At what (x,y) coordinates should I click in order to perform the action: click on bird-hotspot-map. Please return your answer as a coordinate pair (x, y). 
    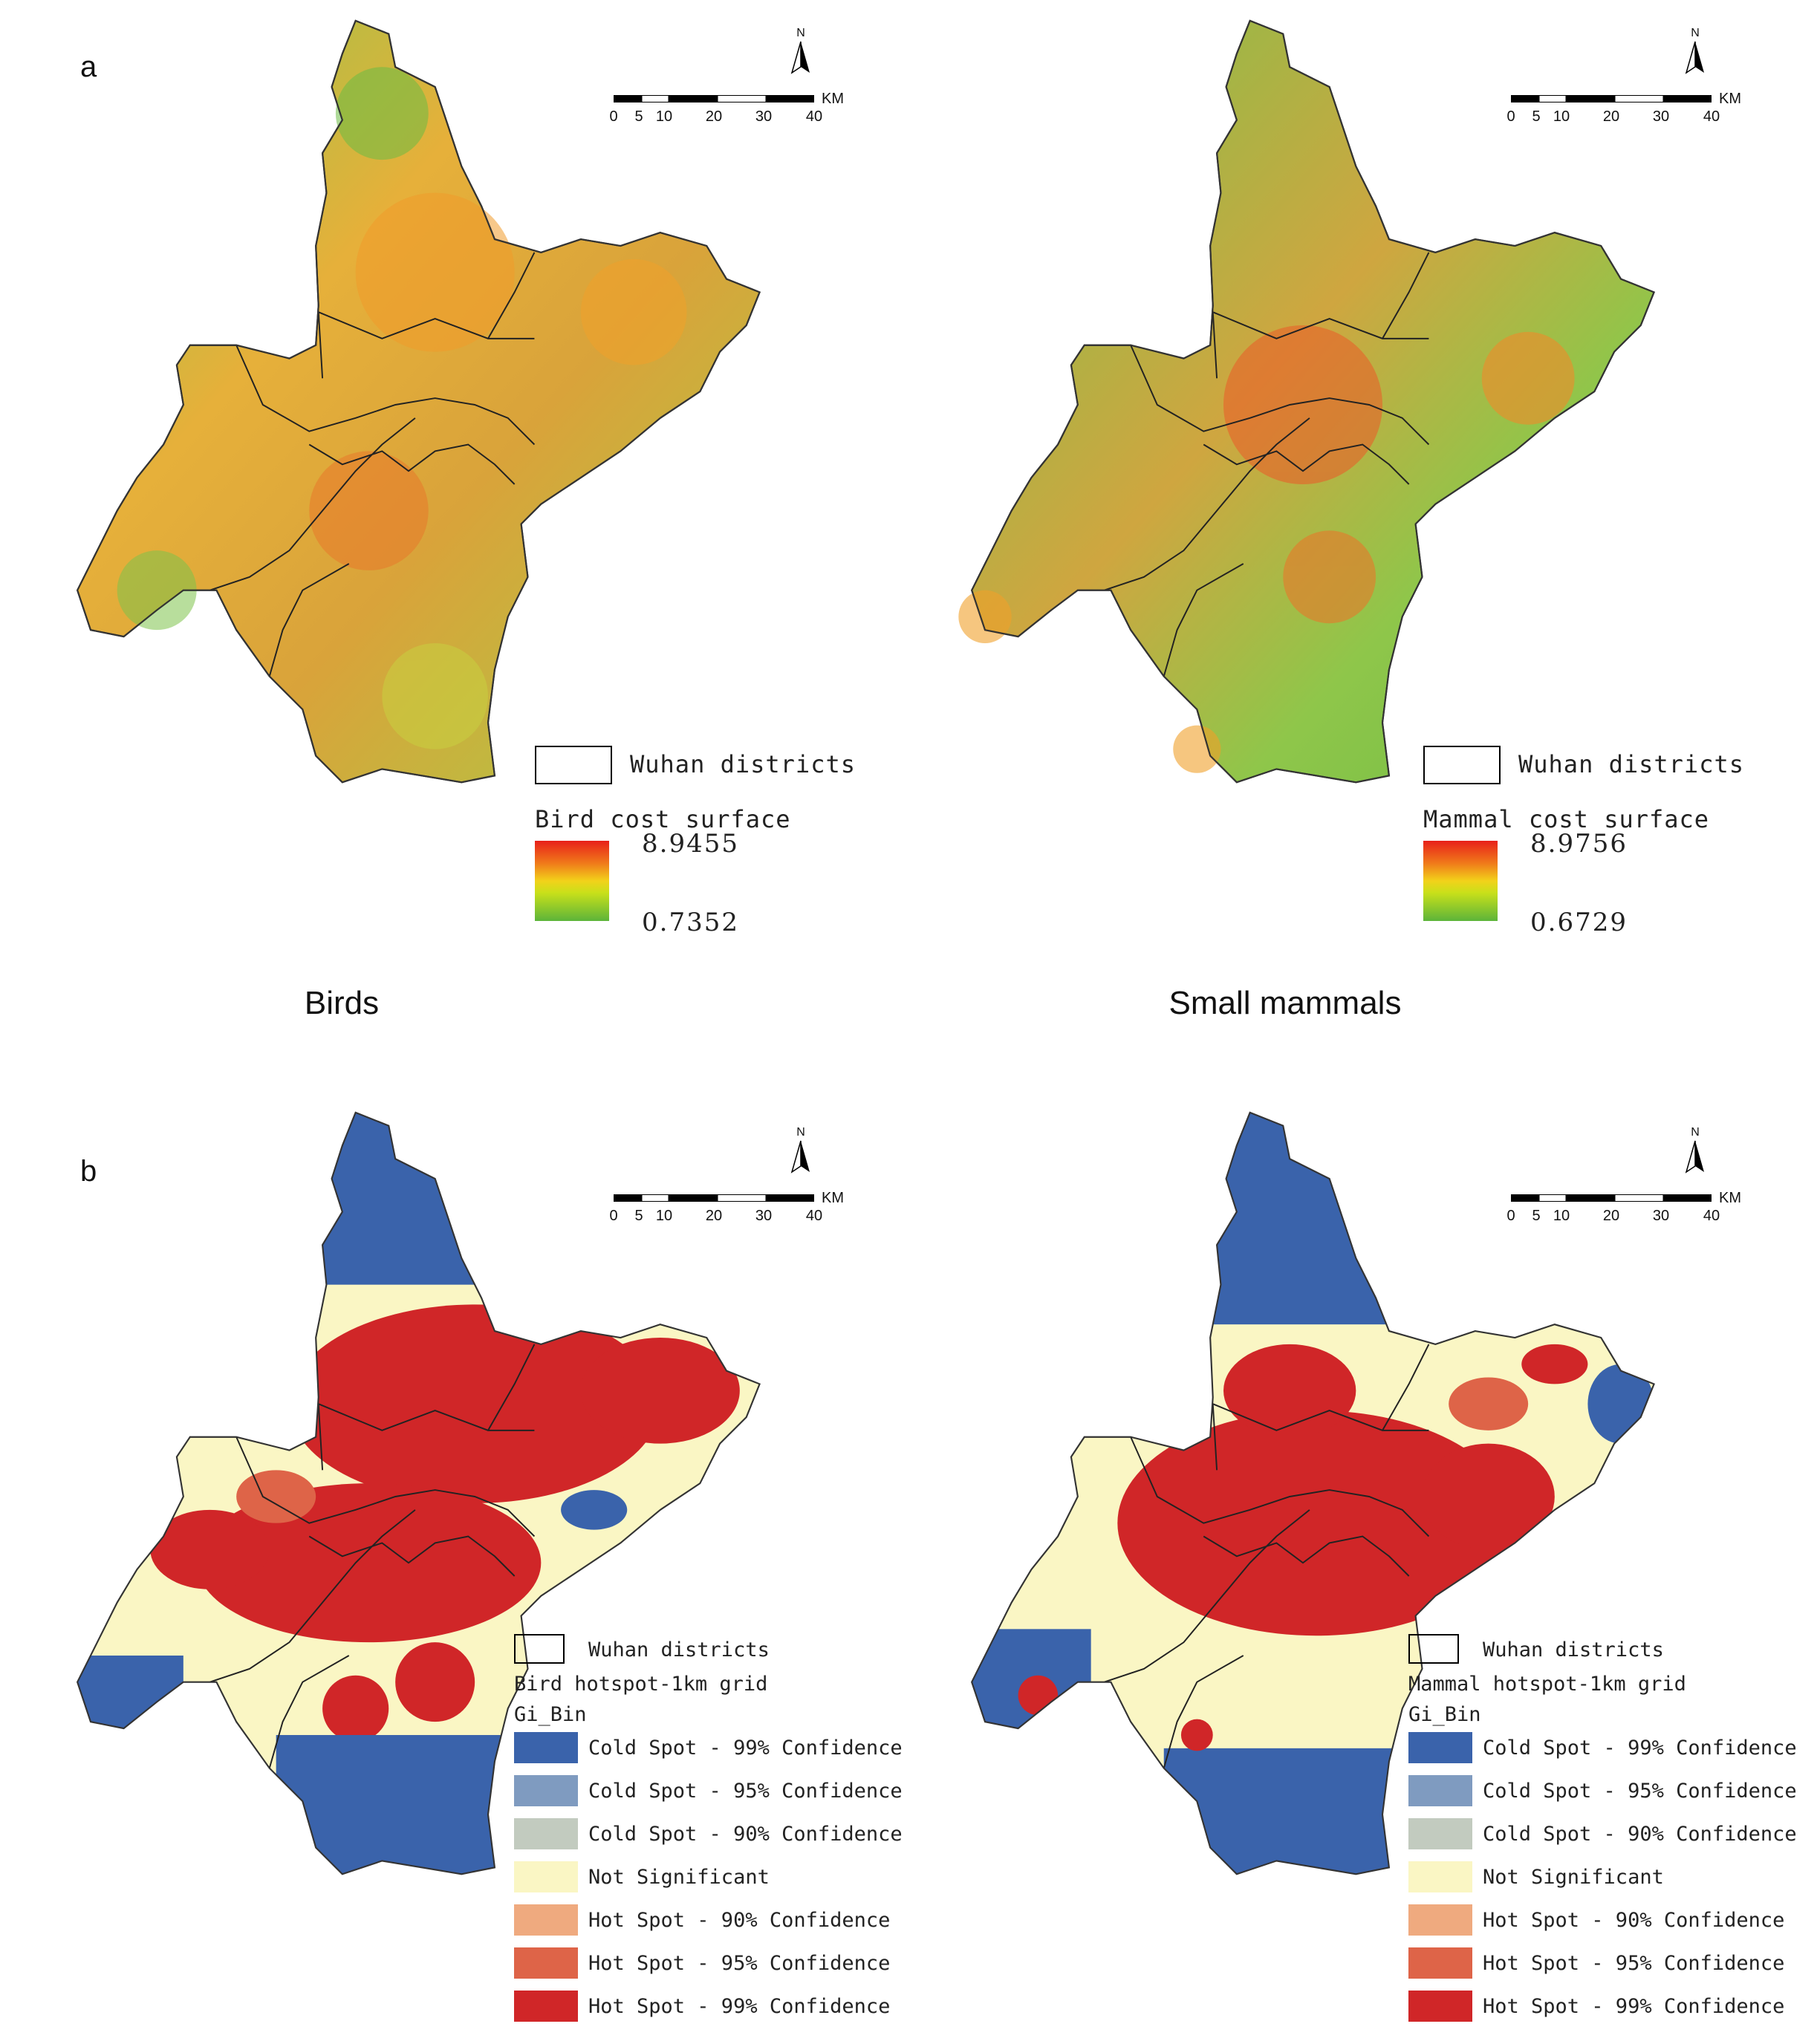
    Looking at the image, I should click on (419, 1493).